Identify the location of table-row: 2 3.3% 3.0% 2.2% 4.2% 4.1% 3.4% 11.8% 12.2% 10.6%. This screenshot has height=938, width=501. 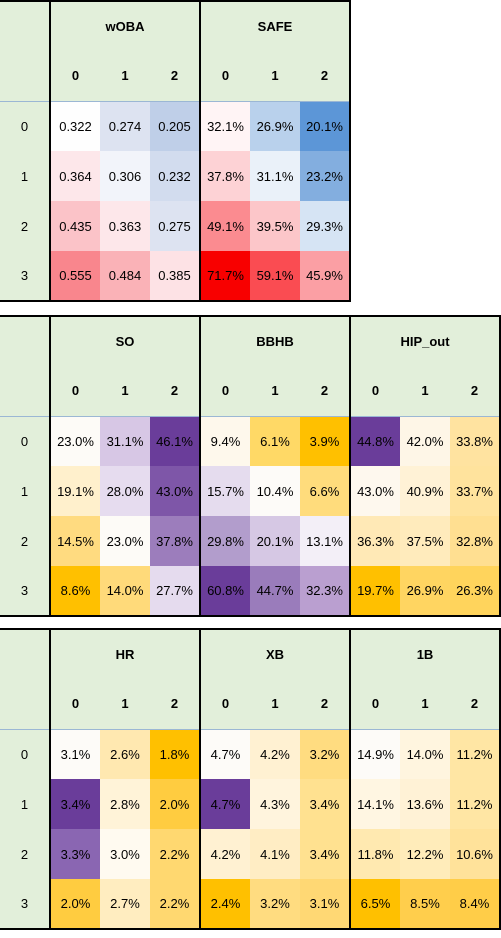
(250, 854).